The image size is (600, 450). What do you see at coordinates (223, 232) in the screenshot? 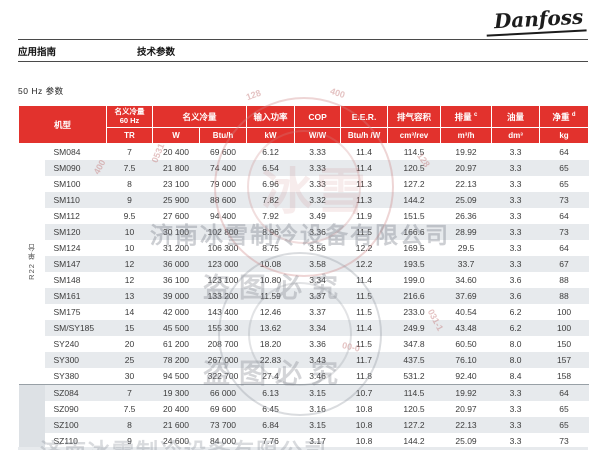
I see `value-cell: 102 800` at bounding box center [223, 232].